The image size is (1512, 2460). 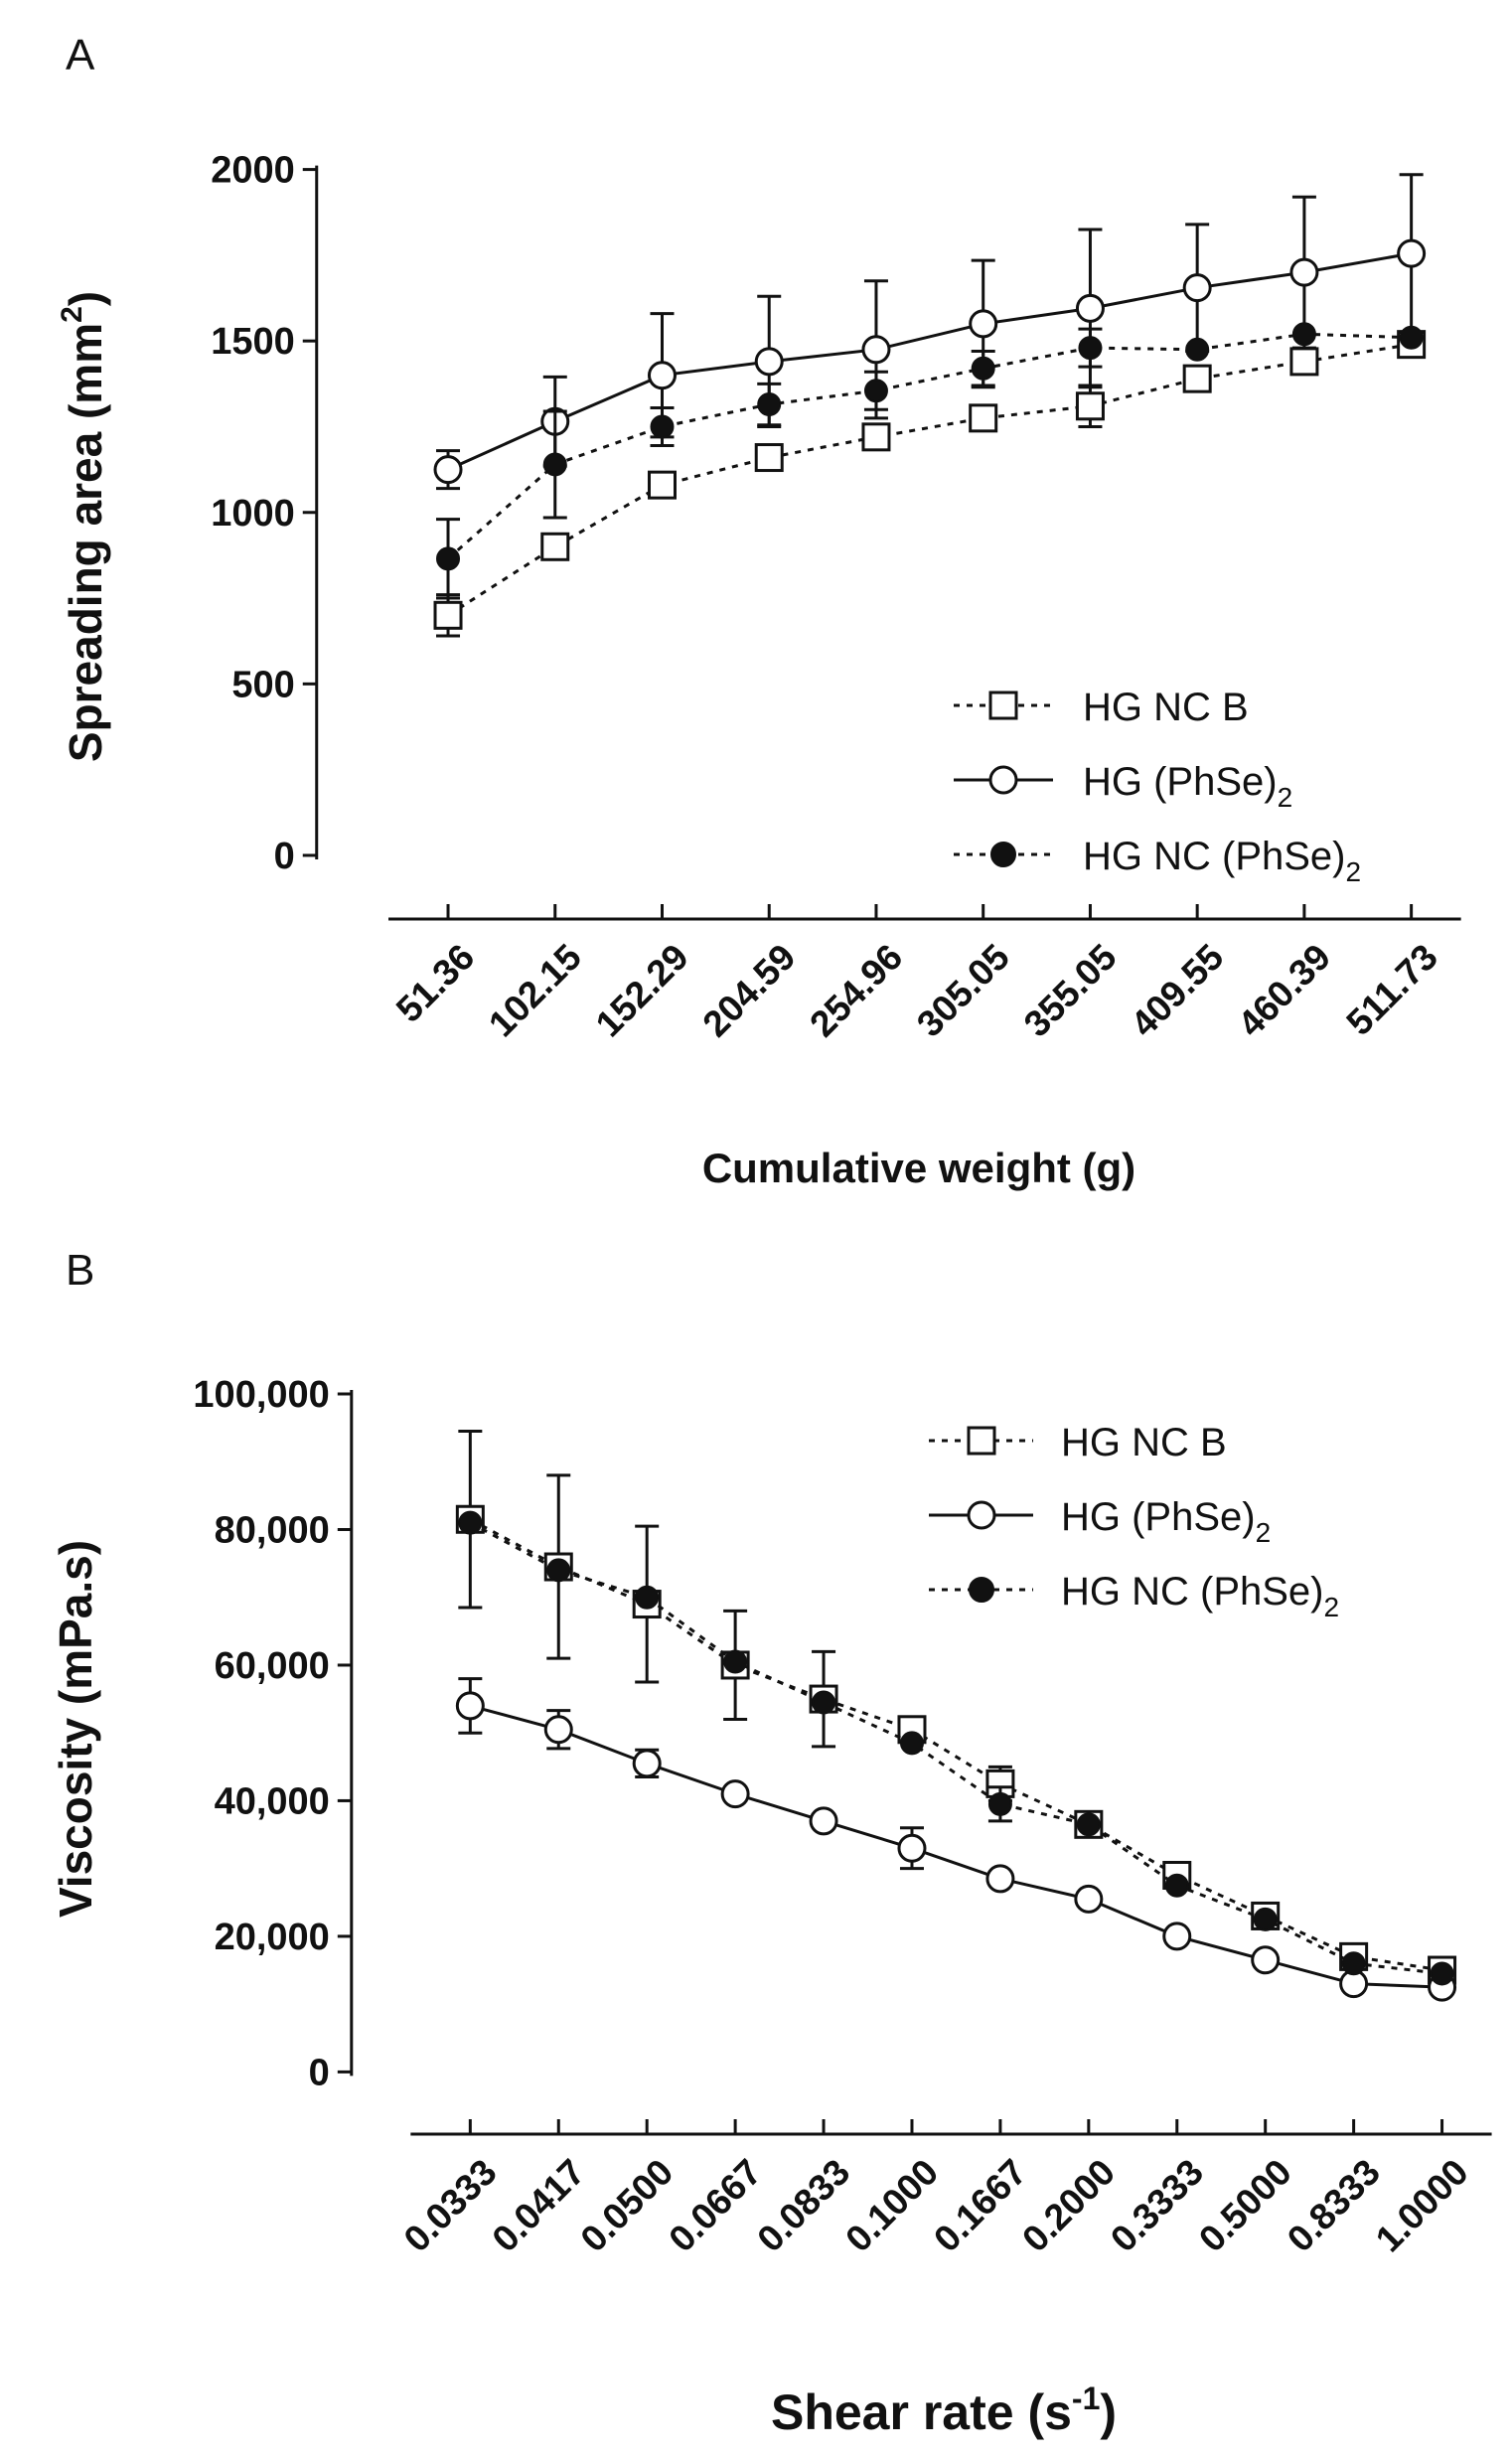 What do you see at coordinates (272, 1801) in the screenshot?
I see `y-tick-label: 40,000` at bounding box center [272, 1801].